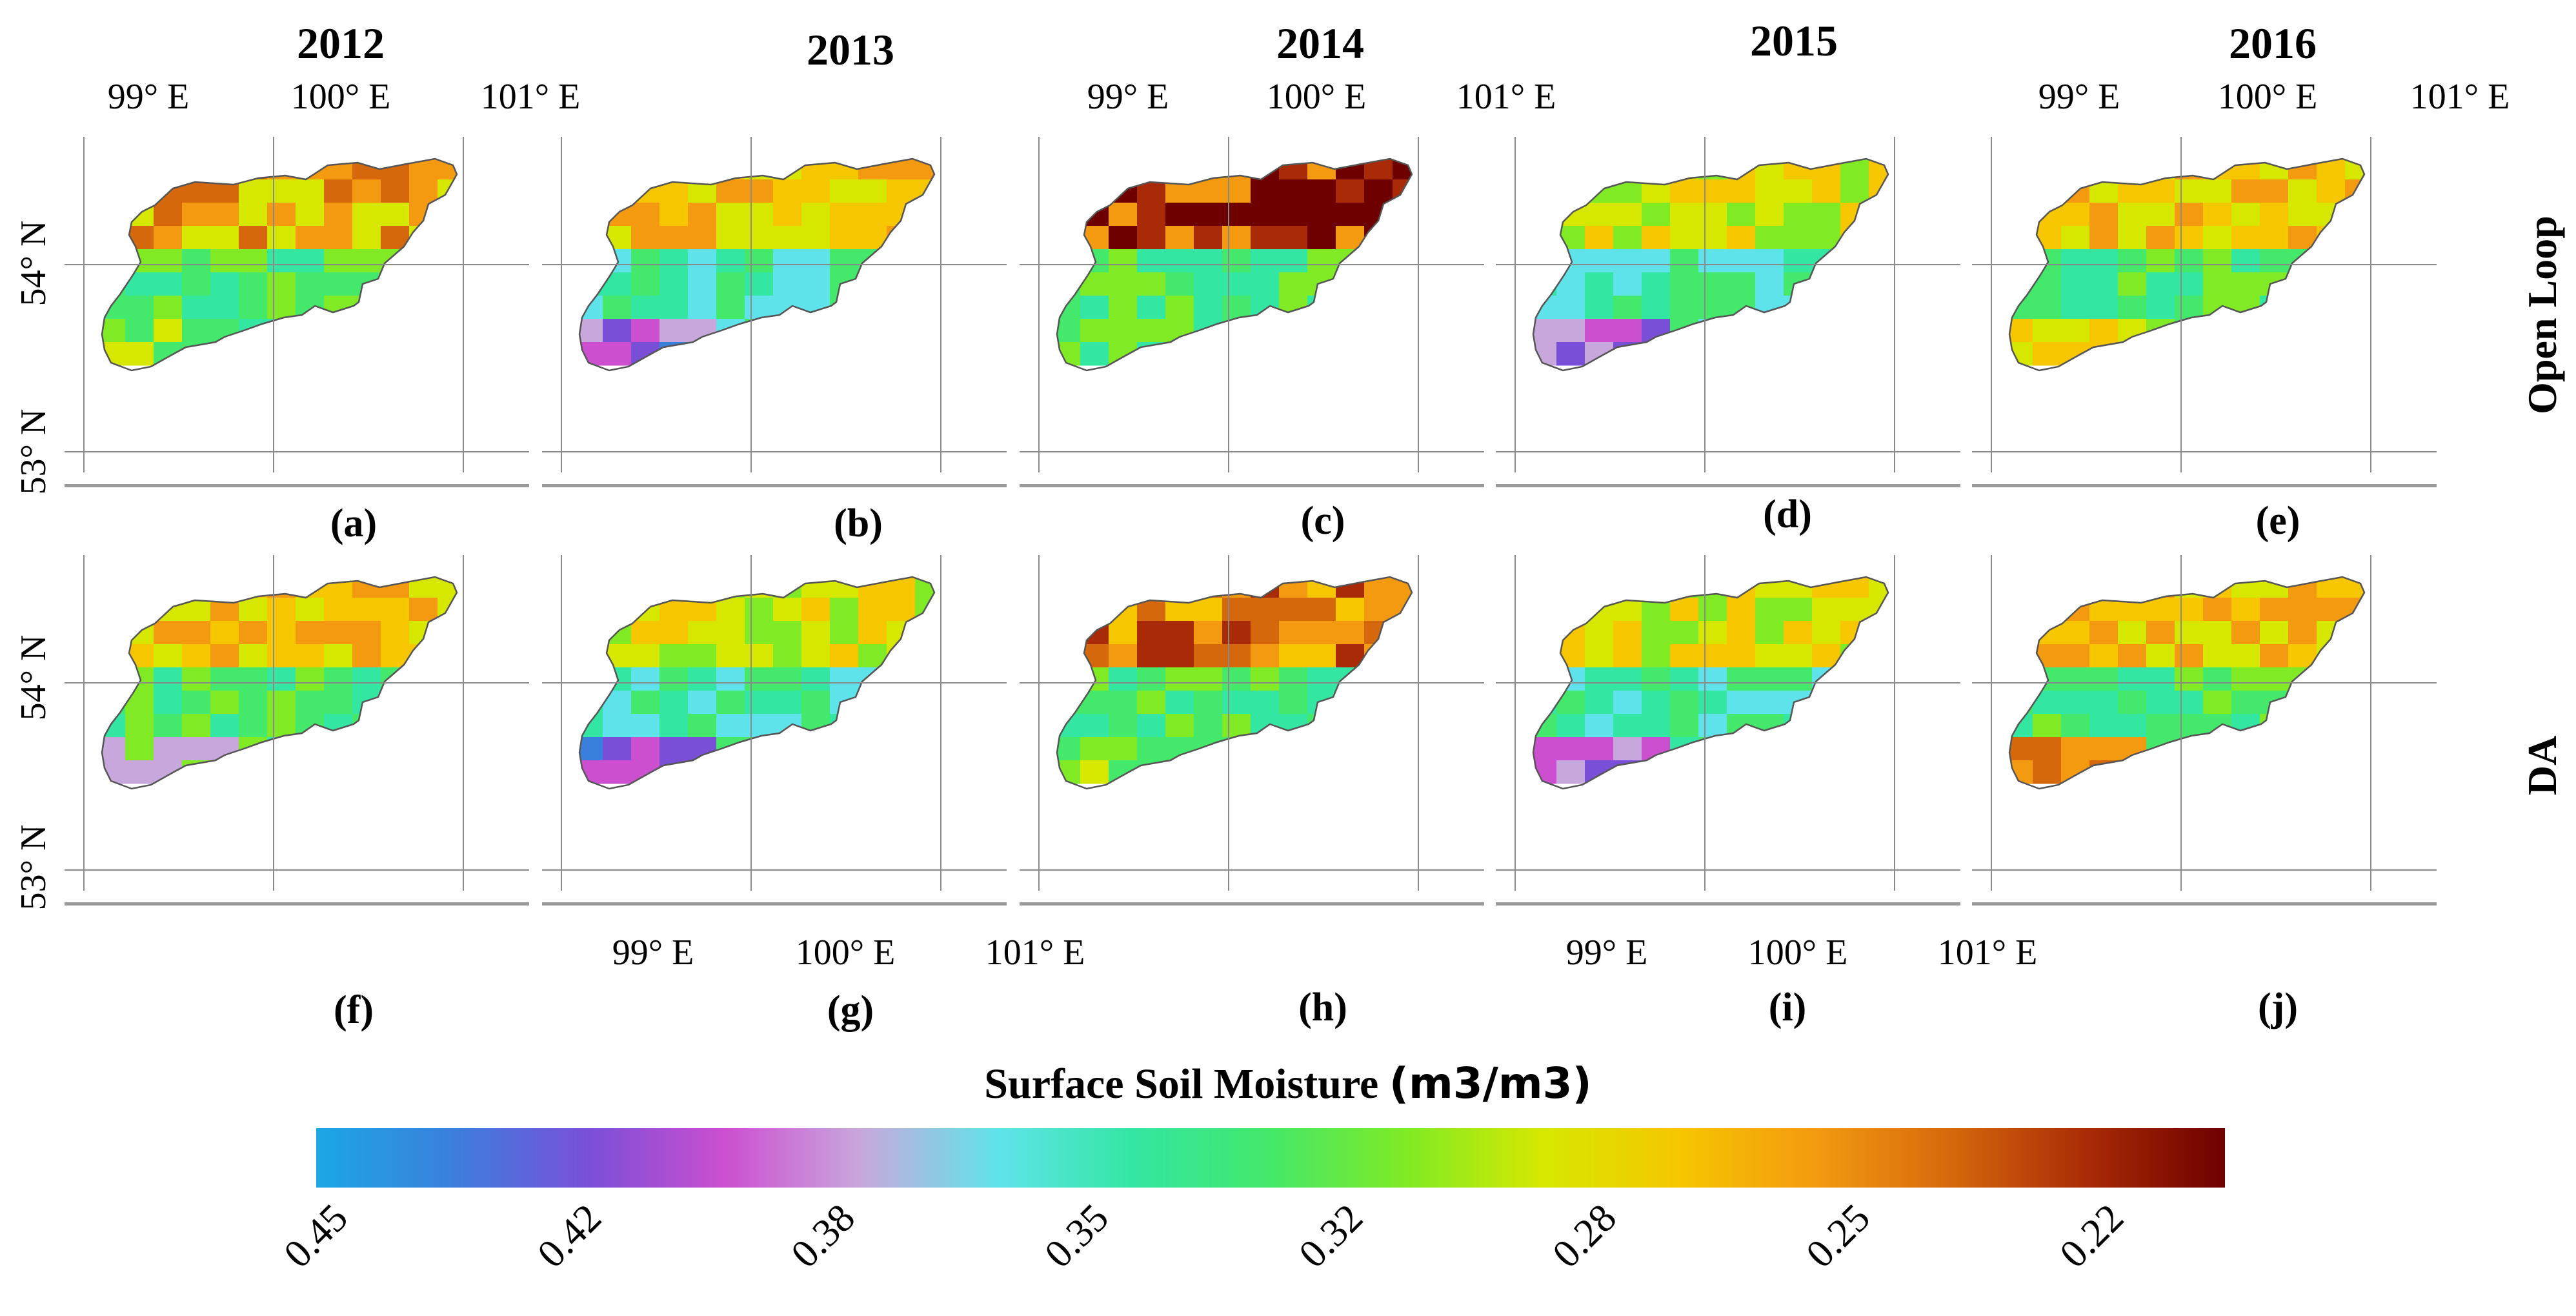 This screenshot has width=2576, height=1316. What do you see at coordinates (858, 523) in the screenshot?
I see `panel-letter-b: (b)` at bounding box center [858, 523].